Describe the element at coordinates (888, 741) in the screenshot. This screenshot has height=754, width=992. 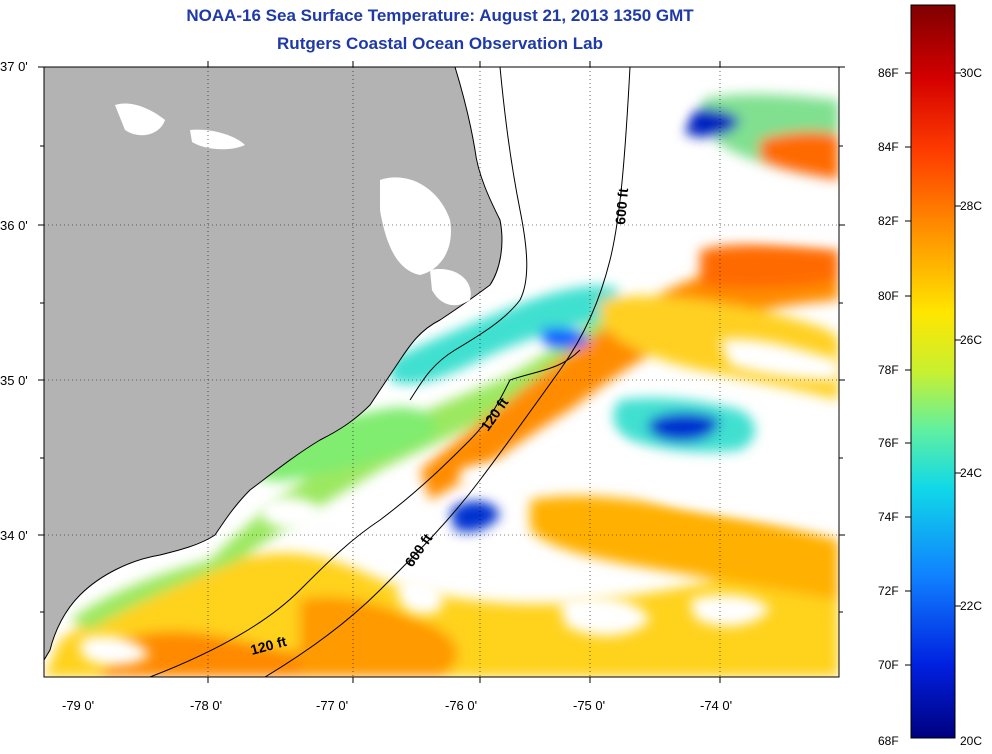
I see `cb-label-68f: 68F` at that location.